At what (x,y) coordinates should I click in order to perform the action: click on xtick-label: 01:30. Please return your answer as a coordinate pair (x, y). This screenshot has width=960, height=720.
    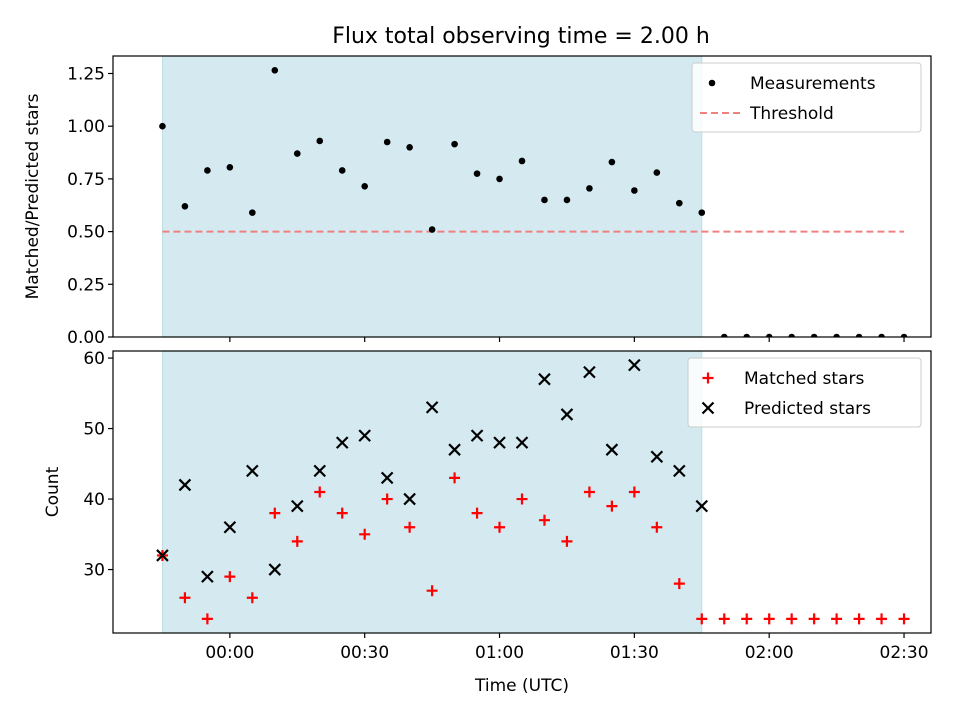
    Looking at the image, I should click on (634, 653).